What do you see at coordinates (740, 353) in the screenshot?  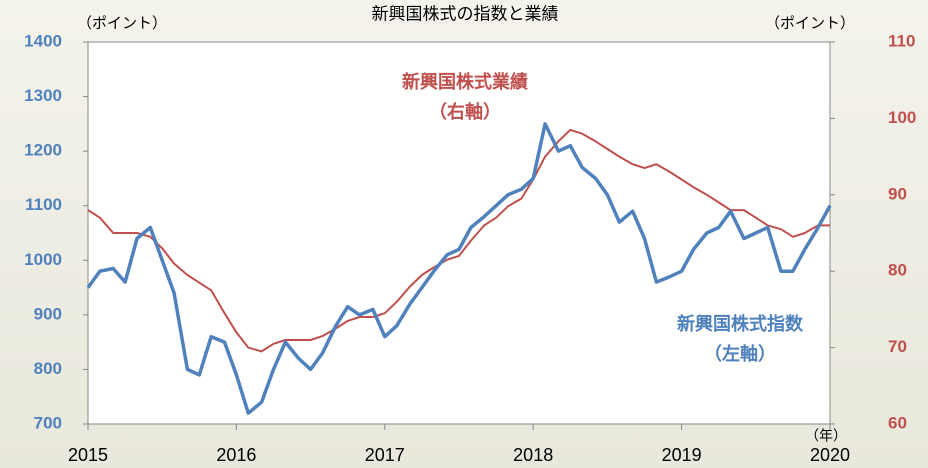 I see `annotation: （左軸）` at bounding box center [740, 353].